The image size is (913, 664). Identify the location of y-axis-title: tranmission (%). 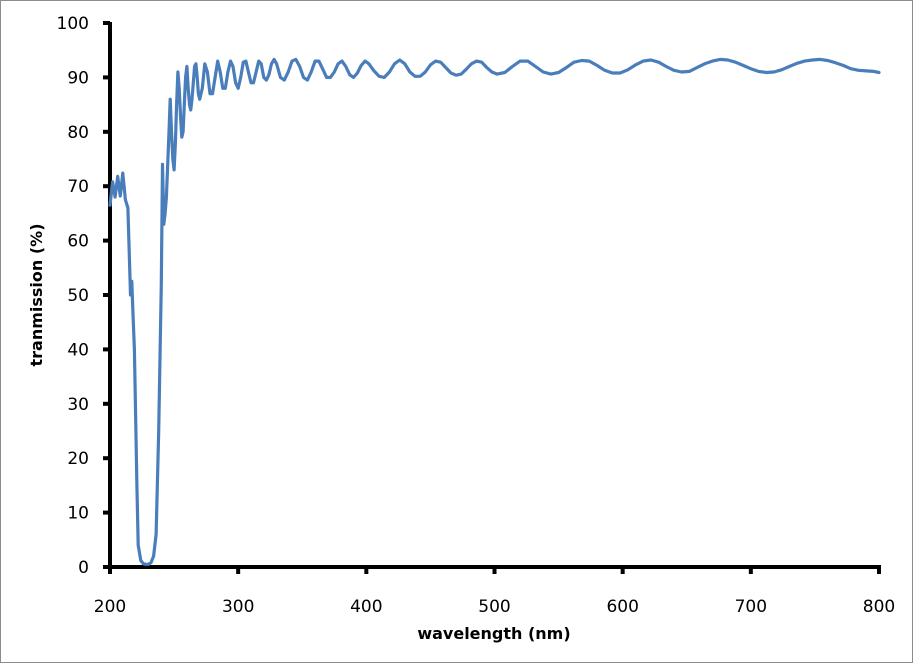
(36, 294).